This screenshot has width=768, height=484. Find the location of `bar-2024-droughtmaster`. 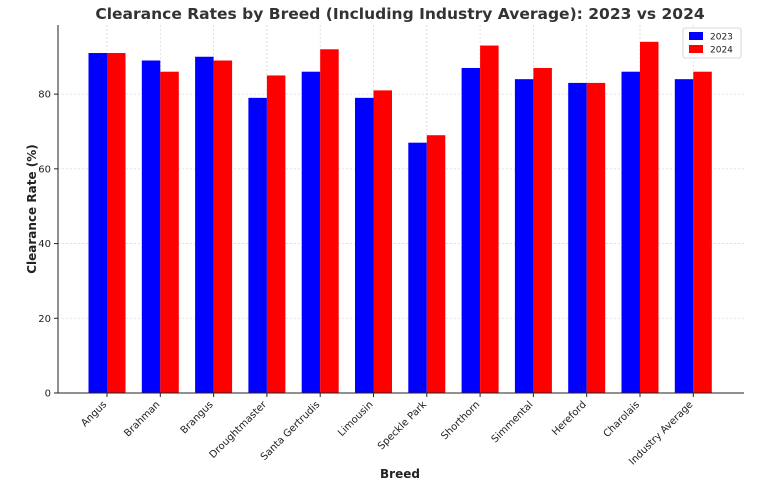

bar-2024-droughtmaster is located at coordinates (276, 234).